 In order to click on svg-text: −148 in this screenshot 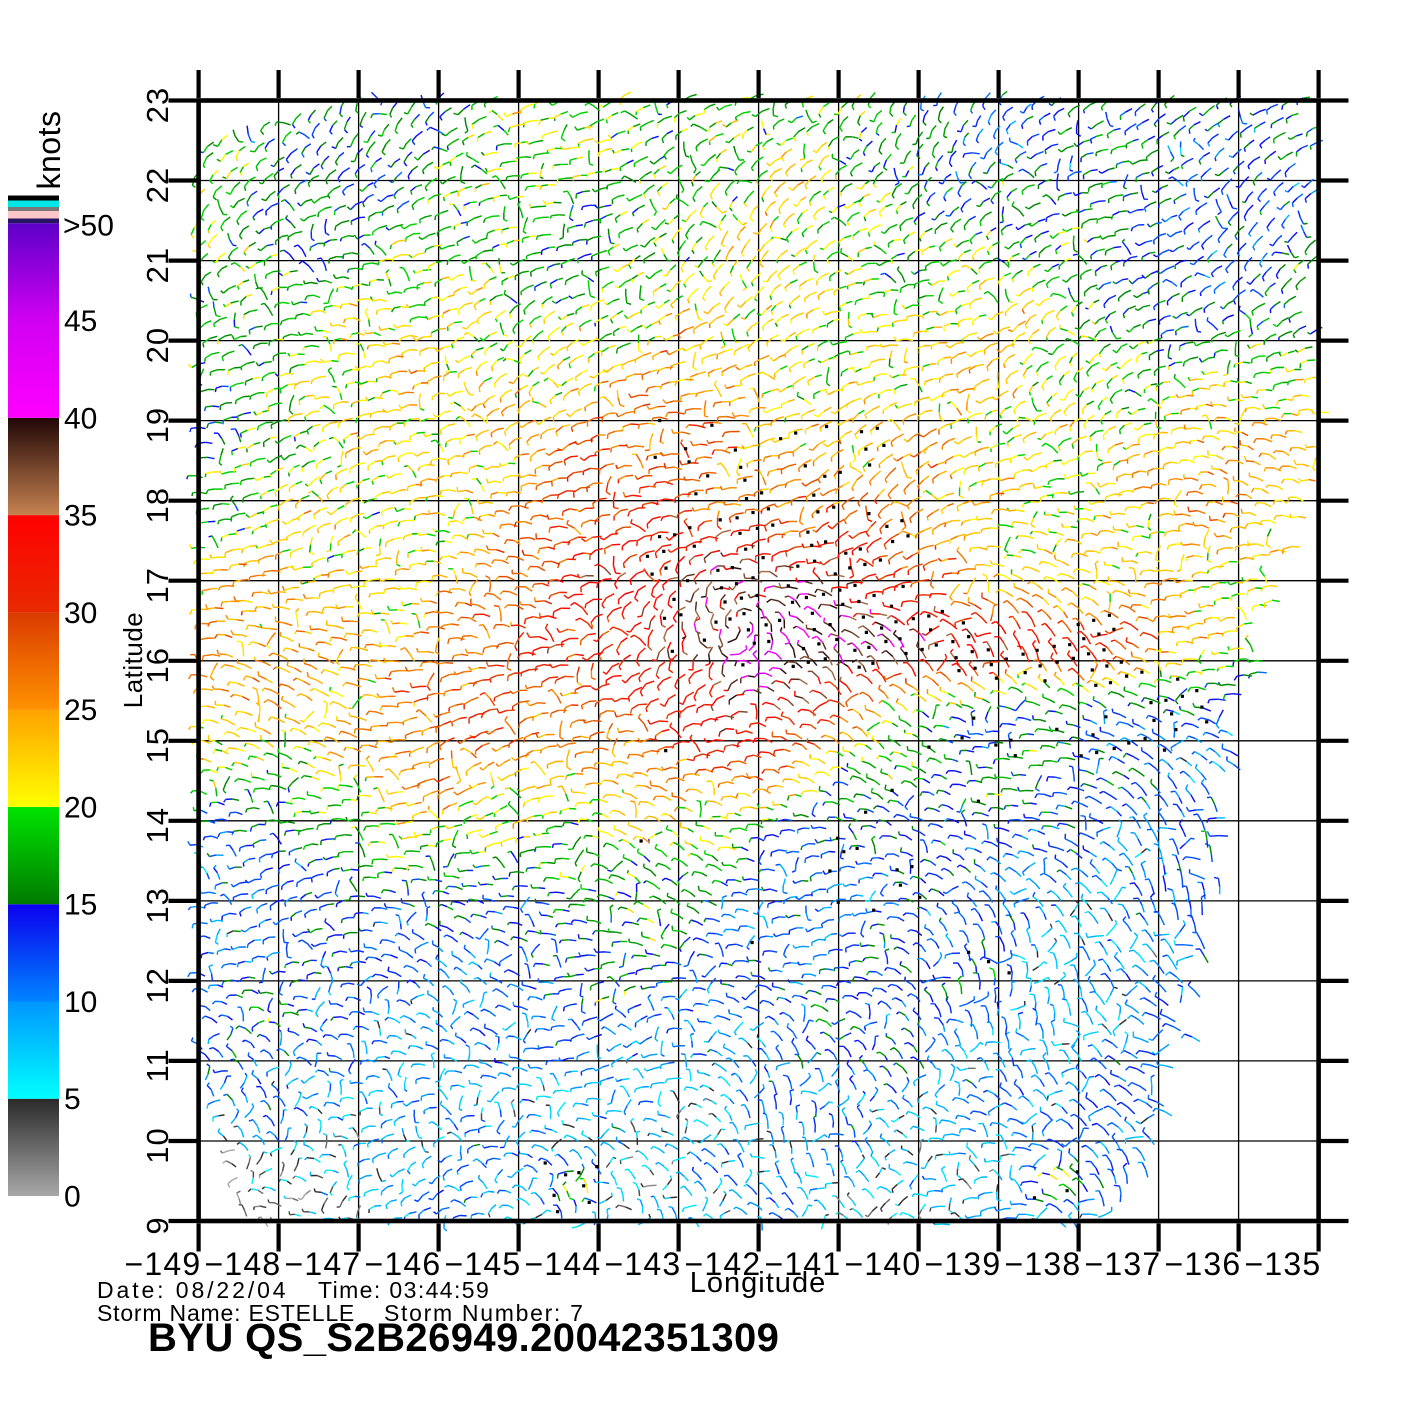, I will do `click(243, 1264)`.